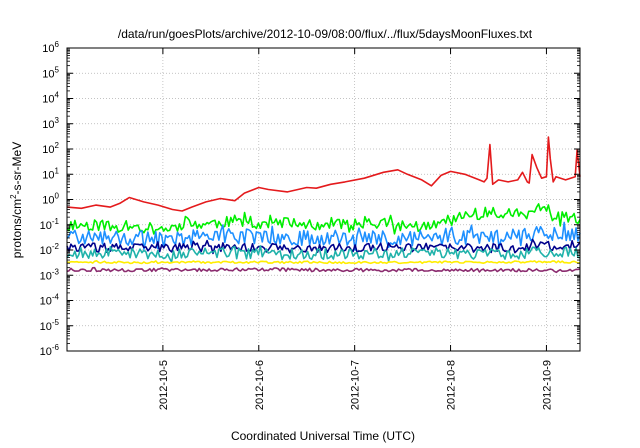 The image size is (640, 448). I want to click on y-tick-label: 10⁻², so click(50, 249).